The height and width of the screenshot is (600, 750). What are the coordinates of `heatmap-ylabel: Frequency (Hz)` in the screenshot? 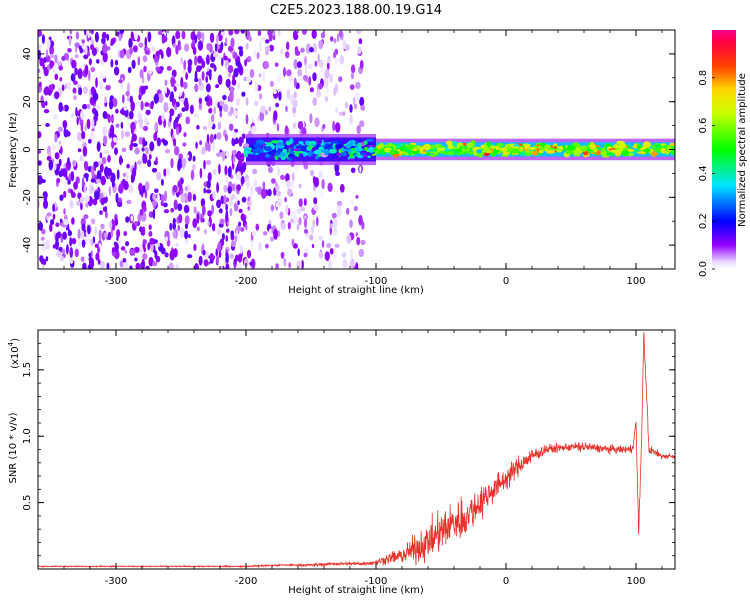 It's located at (13, 150).